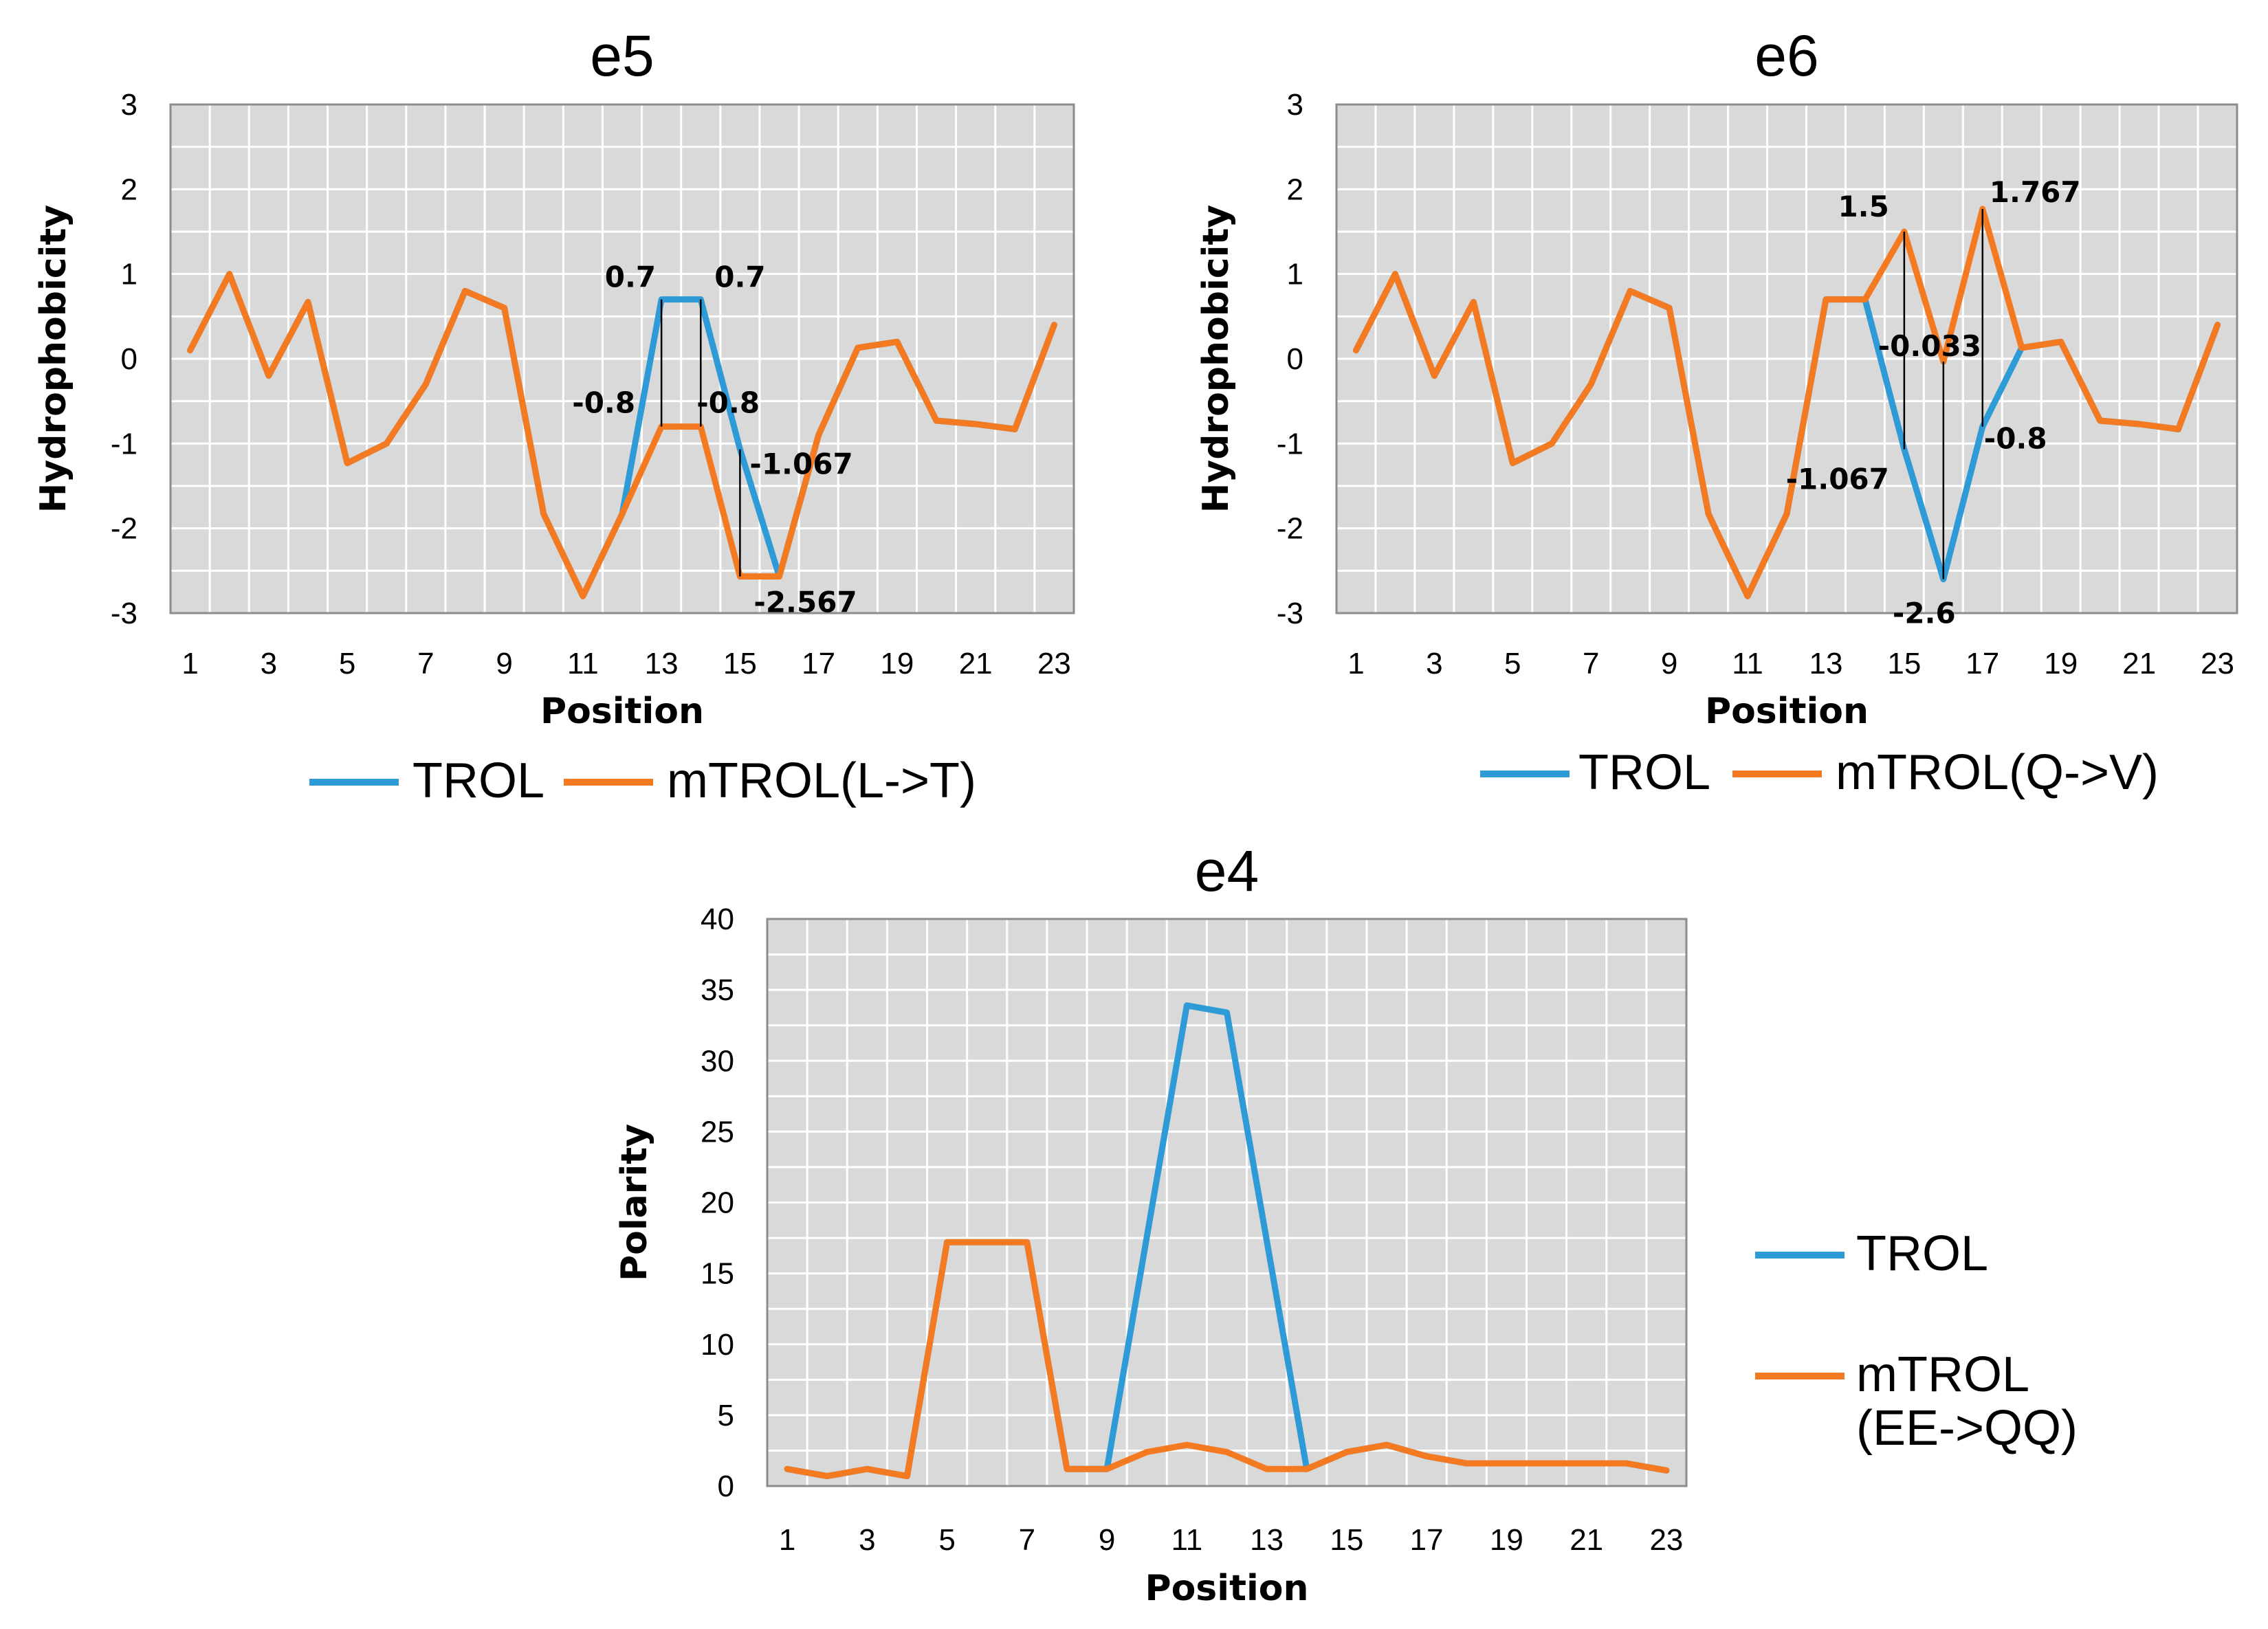 Image resolution: width=2268 pixels, height=1629 pixels. I want to click on chart-title: e5, so click(622, 55).